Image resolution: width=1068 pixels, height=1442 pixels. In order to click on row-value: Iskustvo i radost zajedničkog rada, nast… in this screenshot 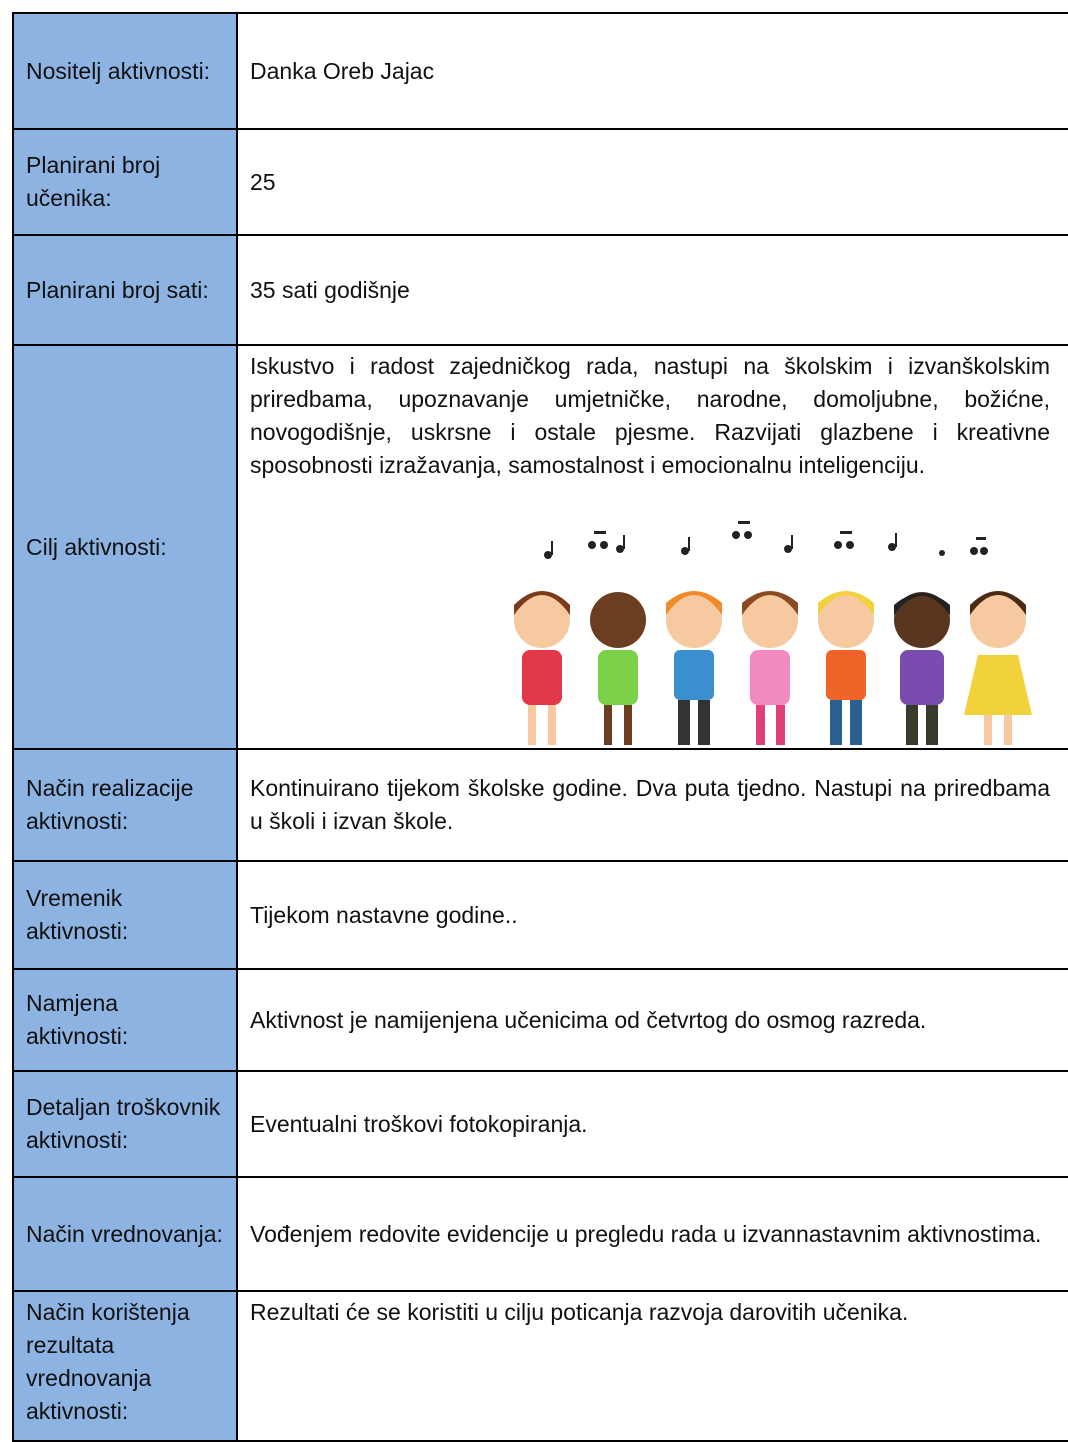, I will do `click(650, 415)`.